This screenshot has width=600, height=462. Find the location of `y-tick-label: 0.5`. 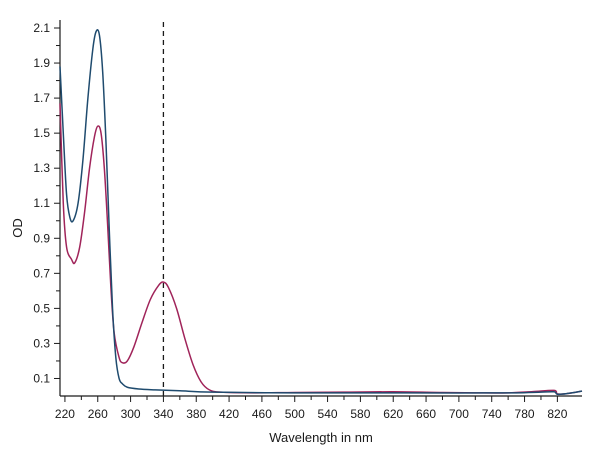

y-tick-label: 0.5 is located at coordinates (41, 308).